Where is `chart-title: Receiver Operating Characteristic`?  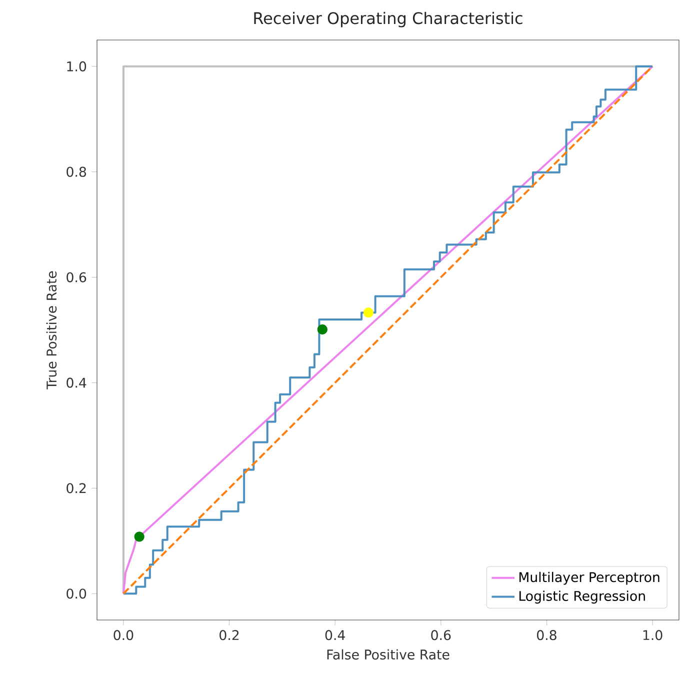 chart-title: Receiver Operating Characteristic is located at coordinates (388, 20).